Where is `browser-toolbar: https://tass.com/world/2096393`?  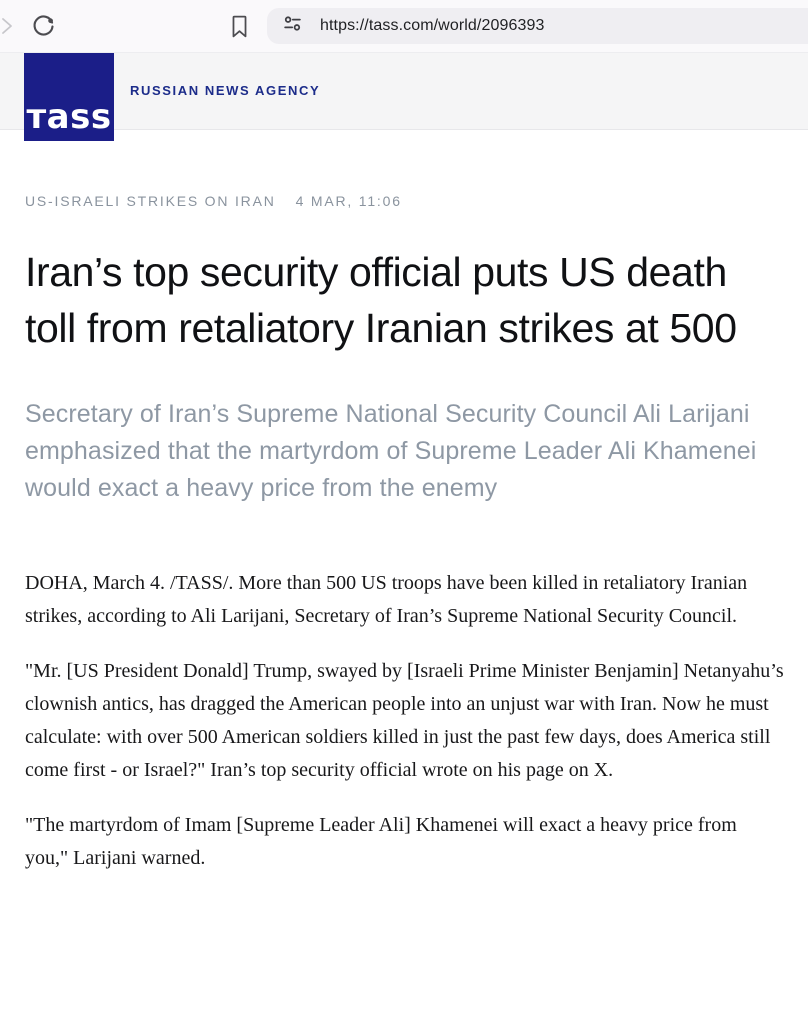 browser-toolbar: https://tass.com/world/2096393 is located at coordinates (404, 26).